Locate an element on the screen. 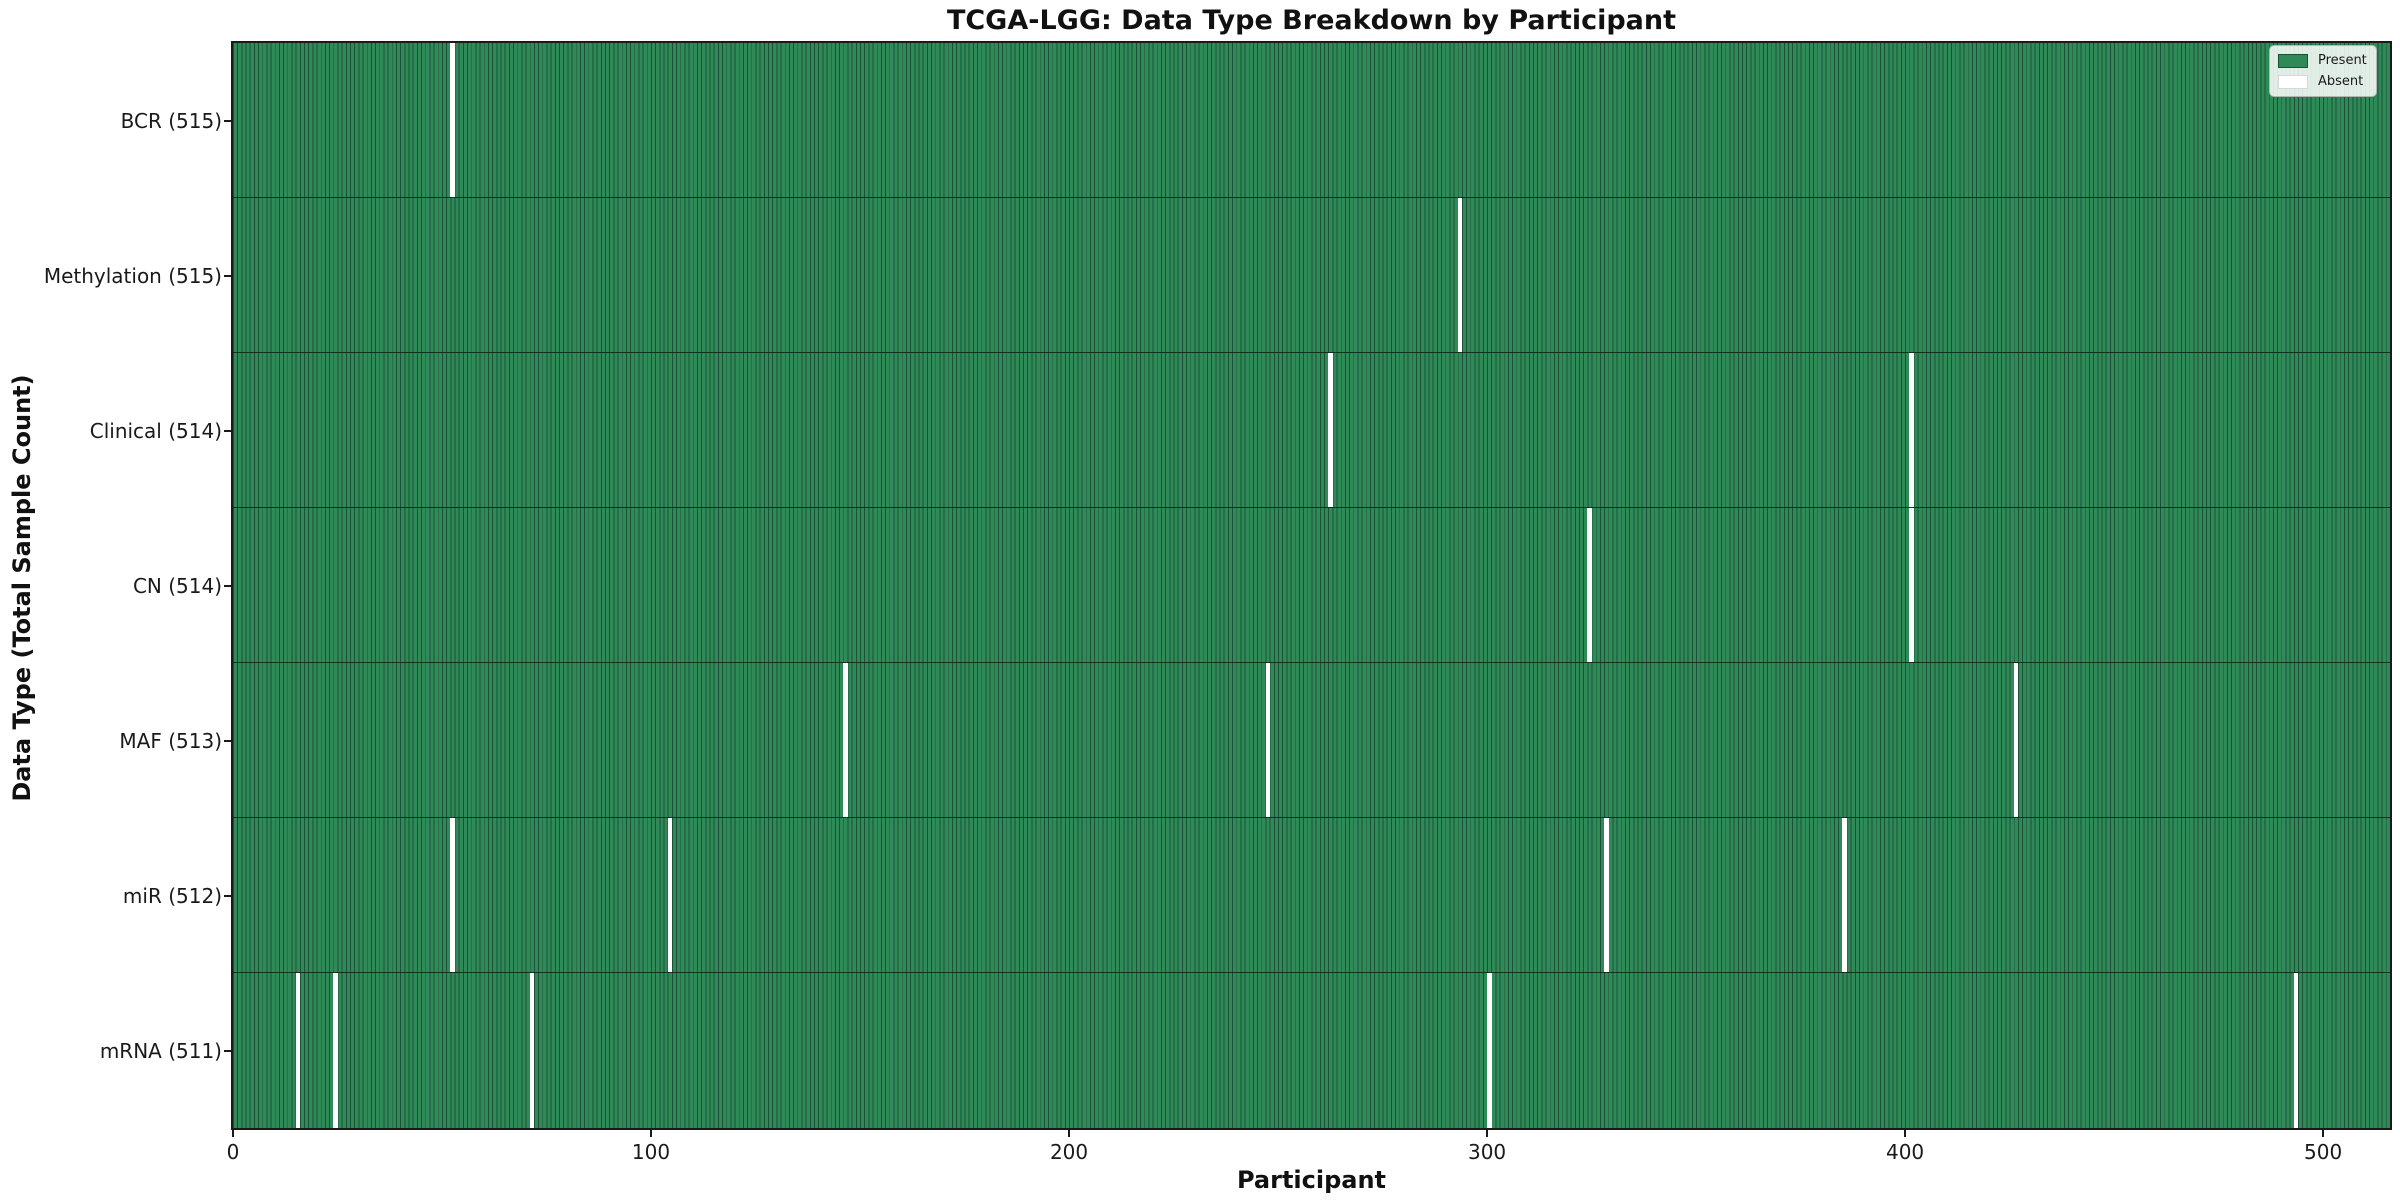 The width and height of the screenshot is (2400, 1200). y-tick-label-methylation: Methylation (515) is located at coordinates (132, 275).